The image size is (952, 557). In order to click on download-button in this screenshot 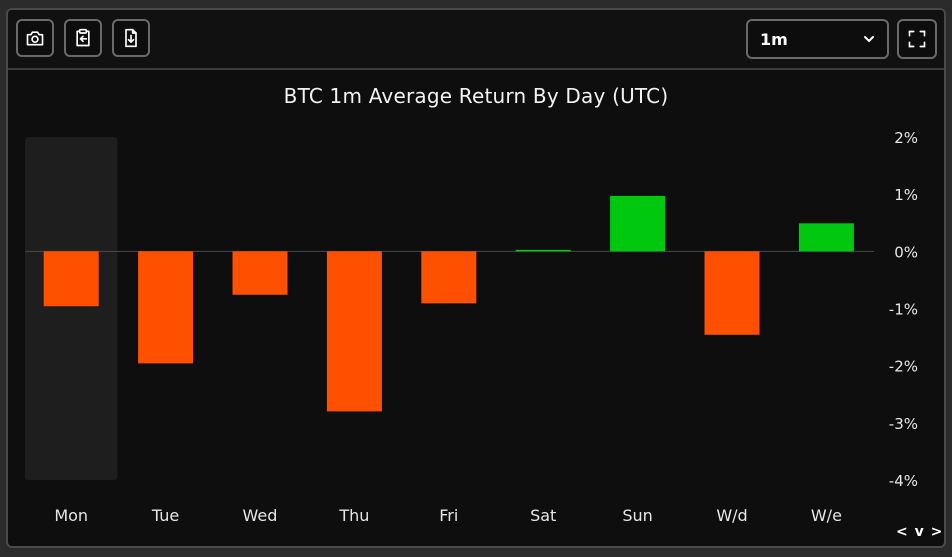, I will do `click(131, 38)`.